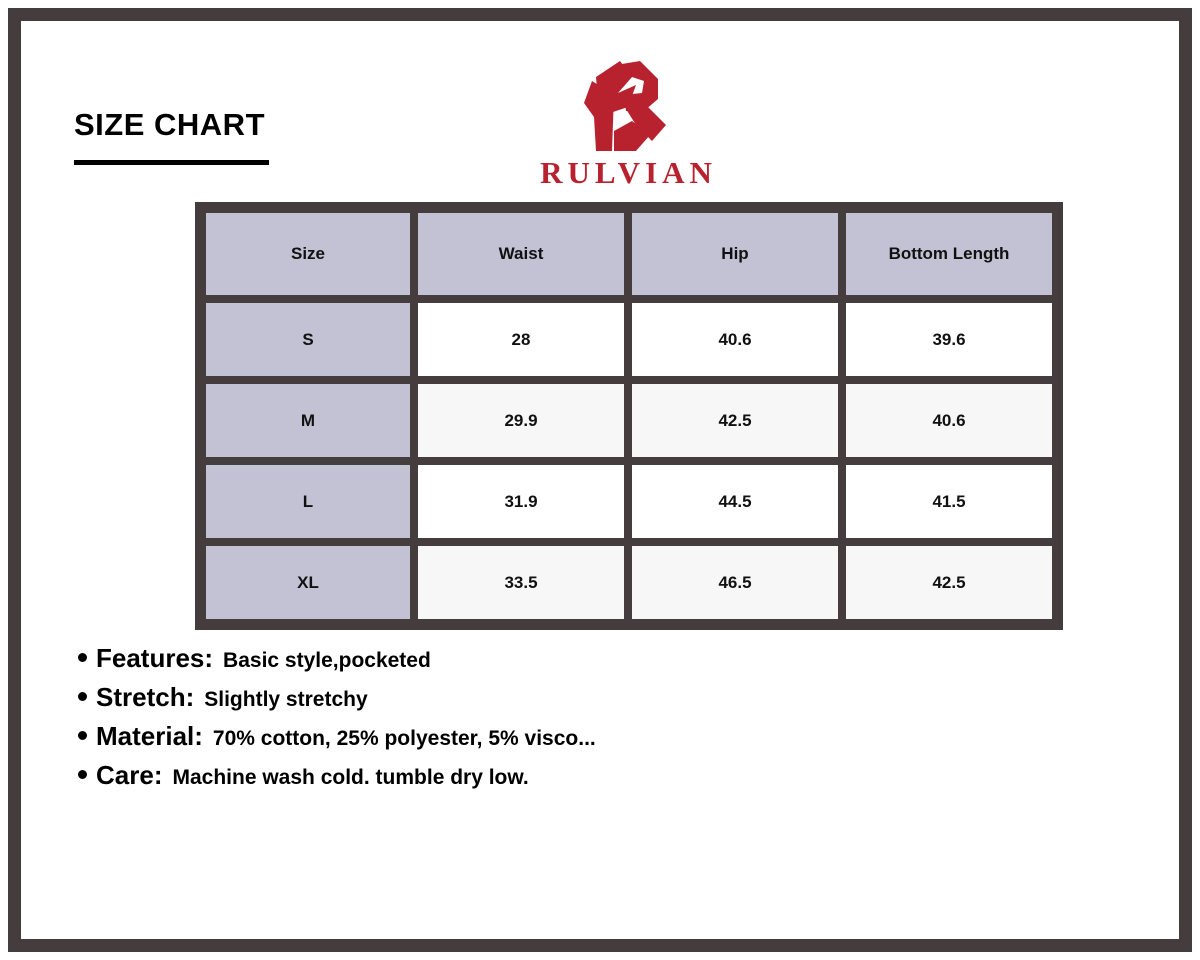  Describe the element at coordinates (129, 775) in the screenshot. I see `detail-label: Care:` at that location.